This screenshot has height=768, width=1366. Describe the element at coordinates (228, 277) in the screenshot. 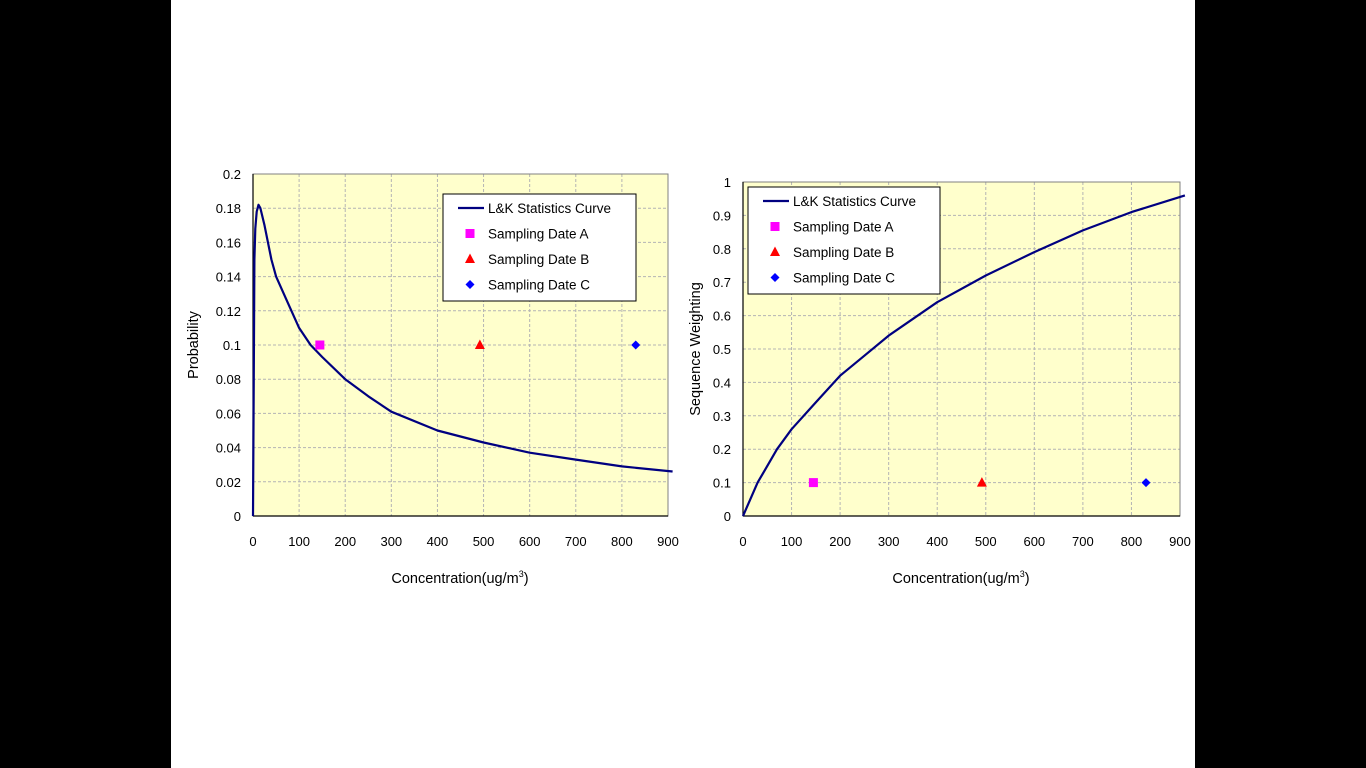

I see `y-tick-label: 0.14` at that location.